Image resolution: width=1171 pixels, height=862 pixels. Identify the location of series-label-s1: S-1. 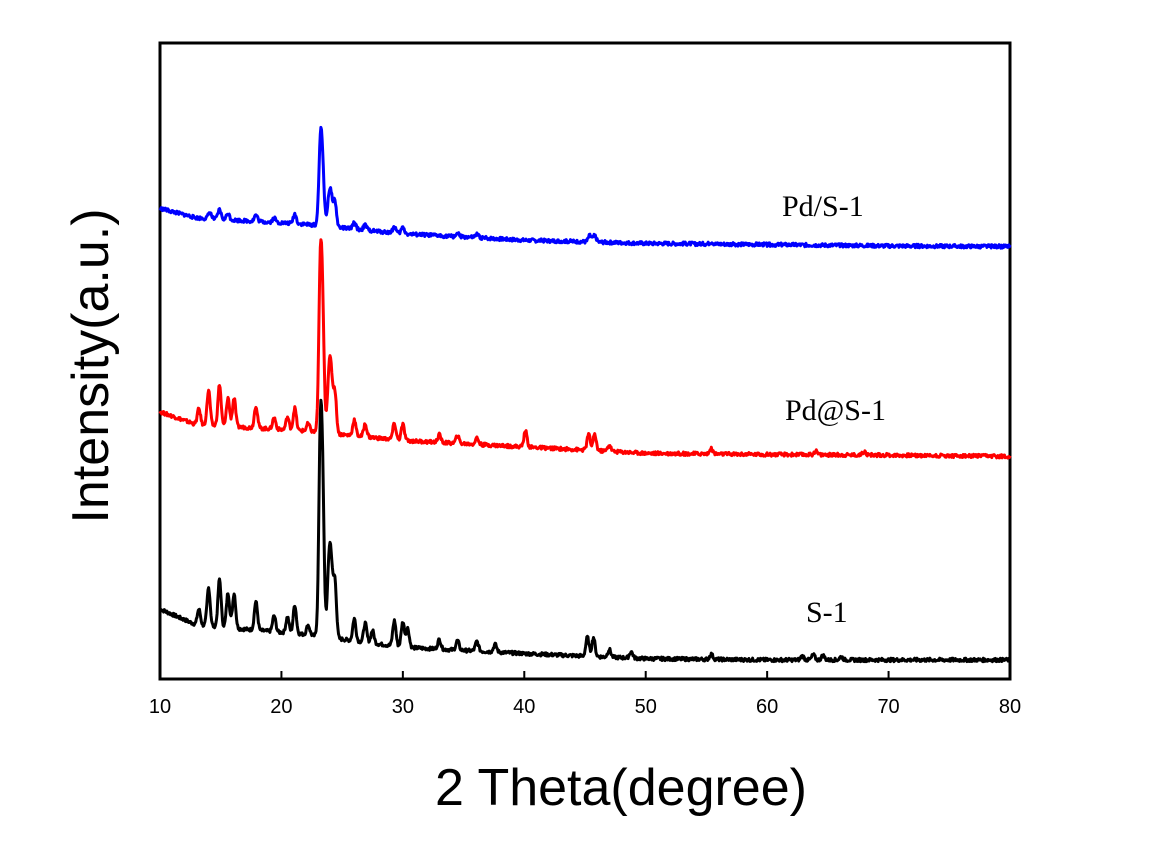
(827, 612).